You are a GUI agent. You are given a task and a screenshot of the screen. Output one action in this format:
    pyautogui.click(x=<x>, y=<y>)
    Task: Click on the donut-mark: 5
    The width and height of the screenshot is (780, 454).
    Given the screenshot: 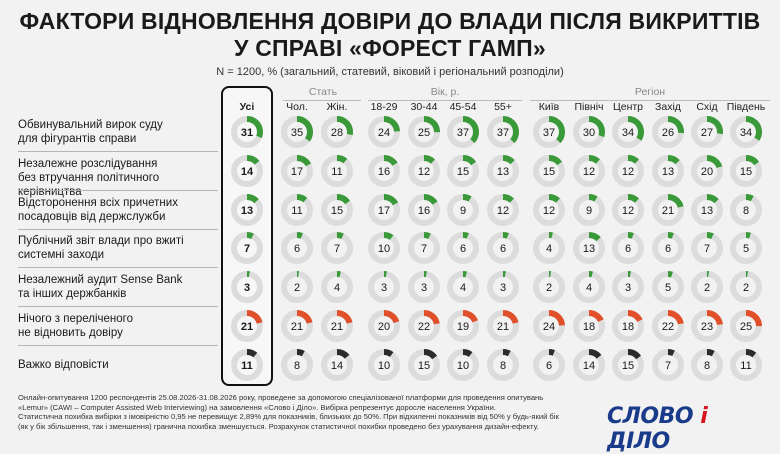 What is the action you would take?
    pyautogui.click(x=668, y=287)
    